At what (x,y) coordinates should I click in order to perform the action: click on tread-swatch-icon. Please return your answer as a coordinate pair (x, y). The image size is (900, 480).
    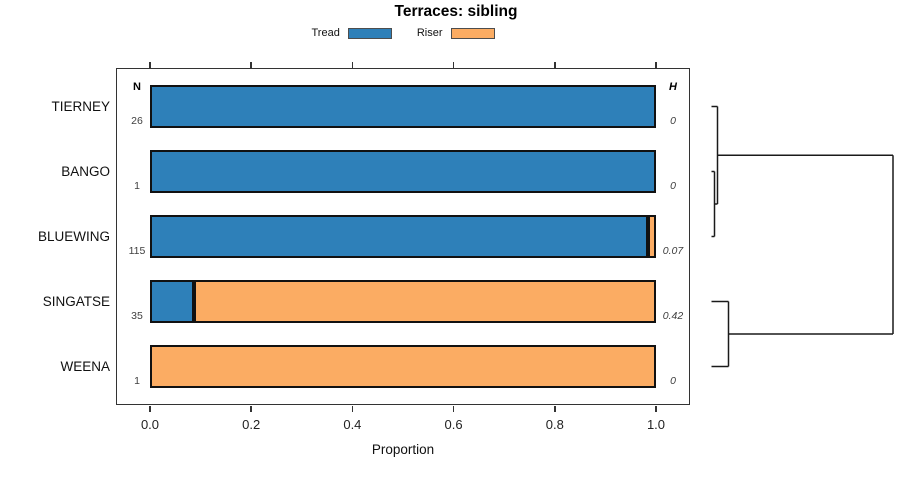
    Looking at the image, I should click on (369, 33).